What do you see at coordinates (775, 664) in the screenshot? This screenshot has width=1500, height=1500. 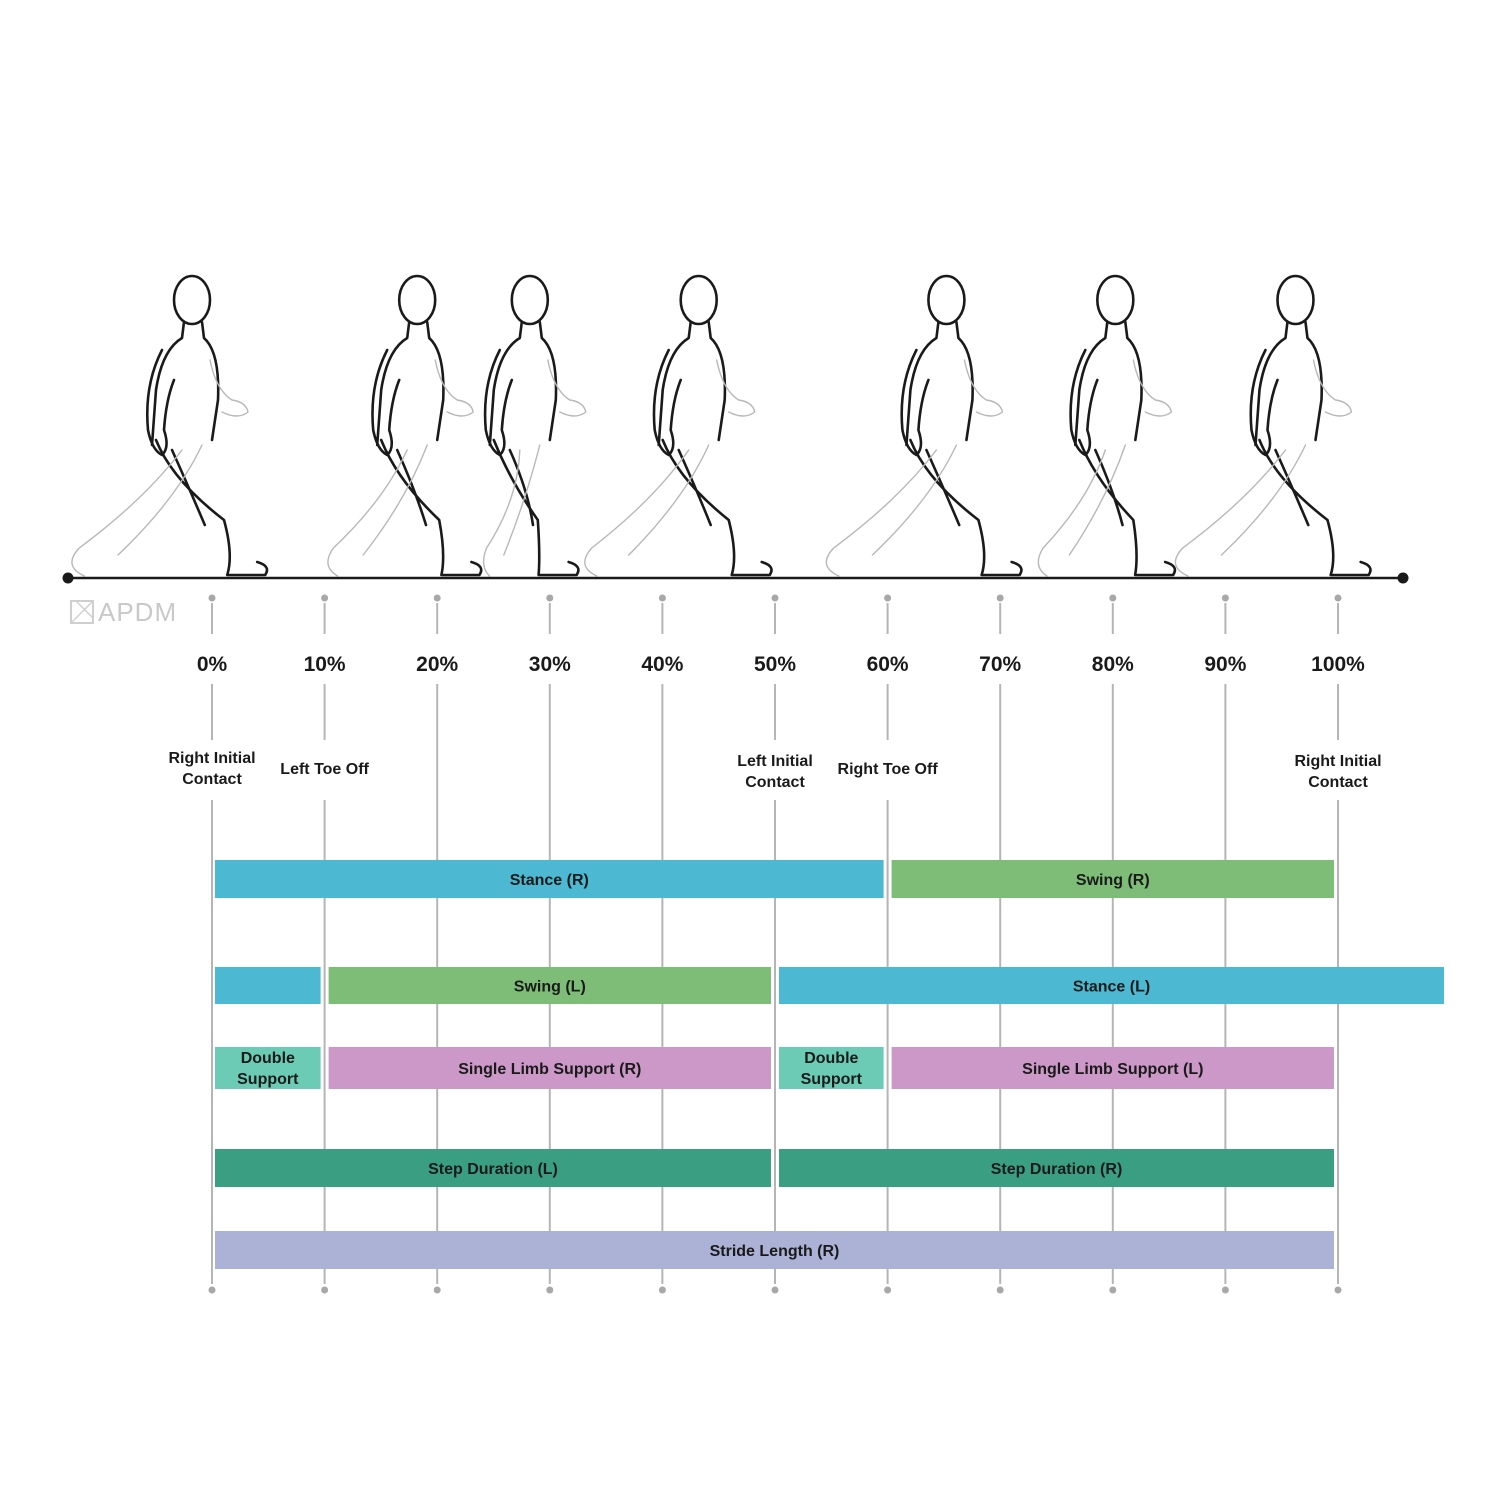 I see `tick-label: 50%` at bounding box center [775, 664].